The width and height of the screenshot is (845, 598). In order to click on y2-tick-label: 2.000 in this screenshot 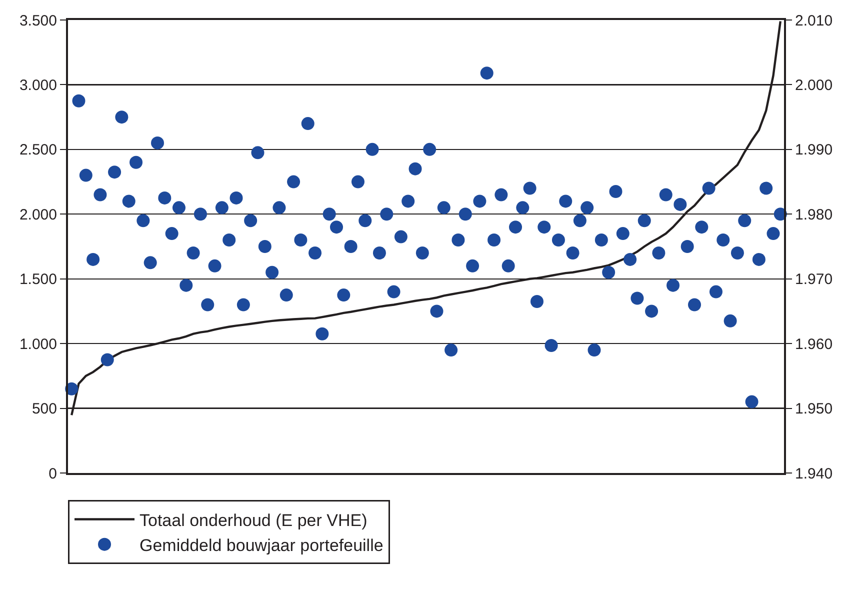, I will do `click(814, 85)`.